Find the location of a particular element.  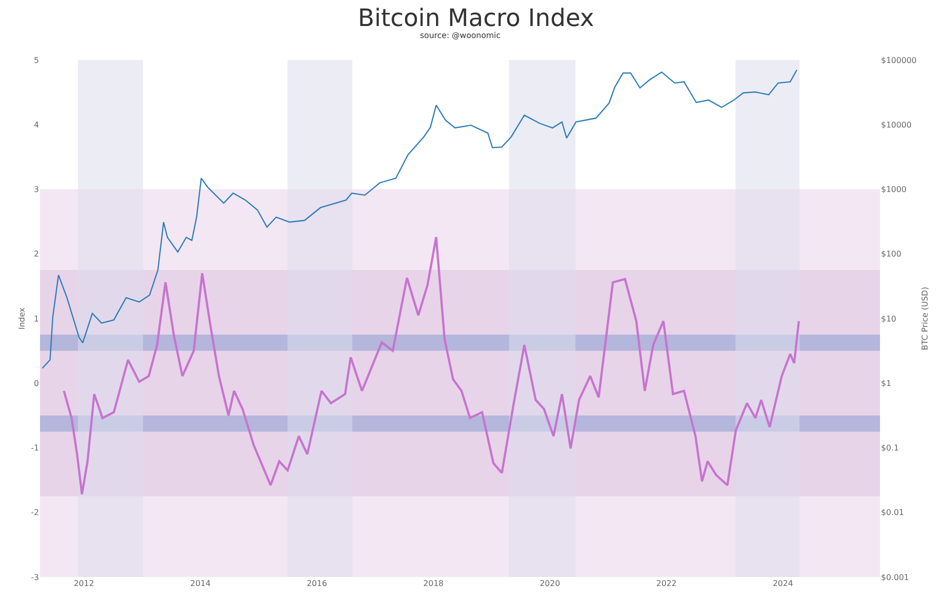

y-tick-label: 2 is located at coordinates (36, 254).